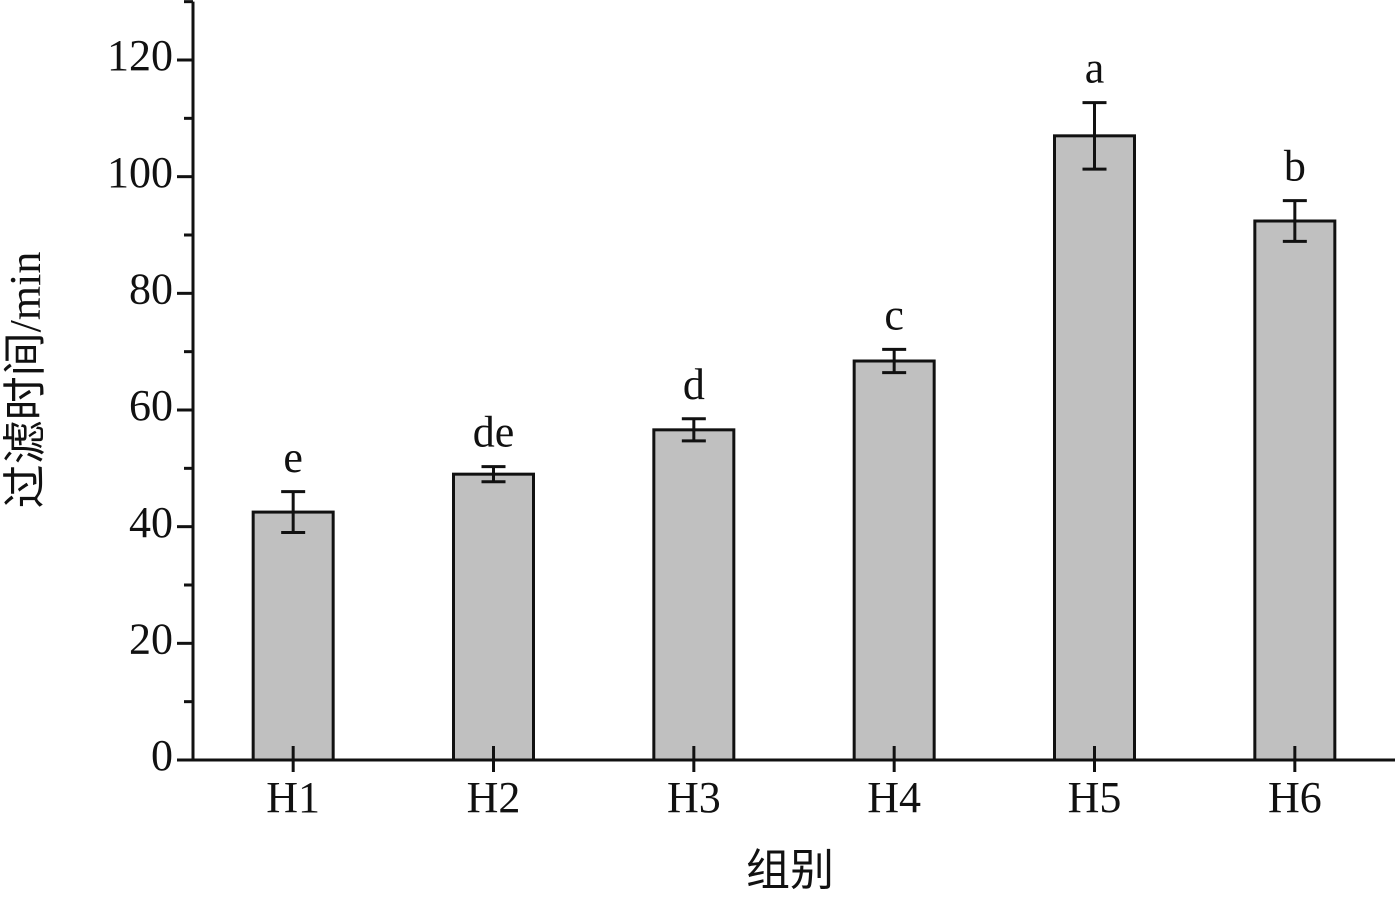 The height and width of the screenshot is (902, 1395). I want to click on y-axis-label: 过滤时间/min, so click(25, 380).